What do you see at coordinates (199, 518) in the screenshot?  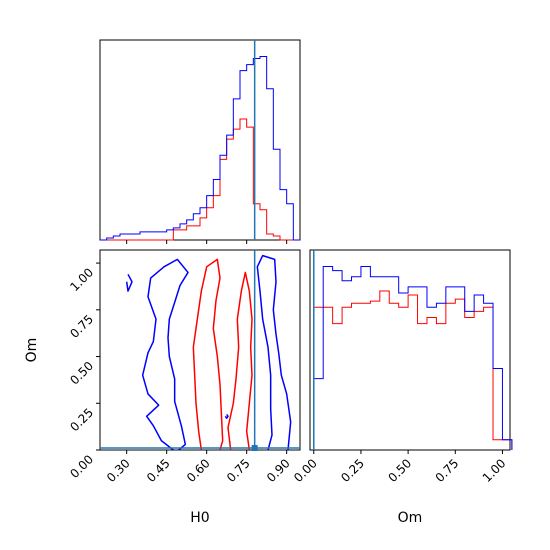 I see `x-axis-label-H0: H0` at bounding box center [199, 518].